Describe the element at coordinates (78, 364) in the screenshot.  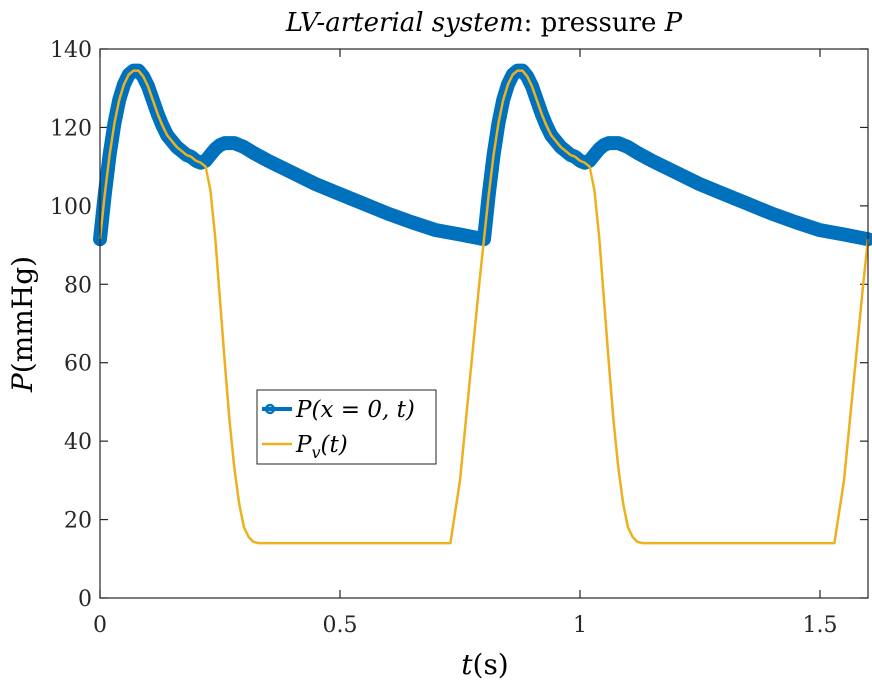
I see `y-tick-label: 60` at that location.